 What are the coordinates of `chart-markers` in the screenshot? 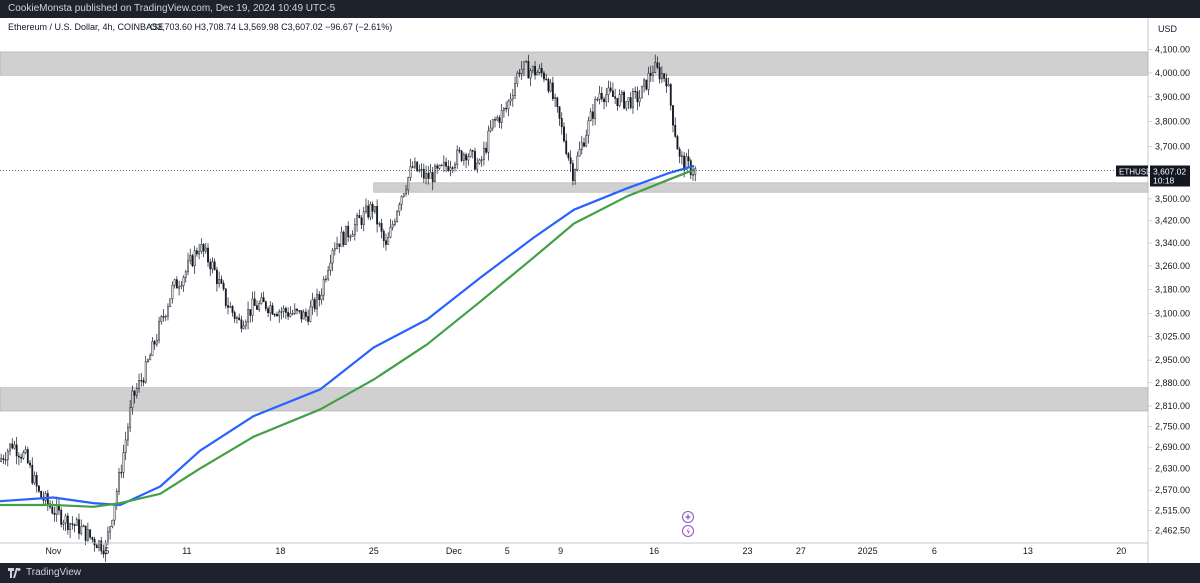 It's located at (688, 524).